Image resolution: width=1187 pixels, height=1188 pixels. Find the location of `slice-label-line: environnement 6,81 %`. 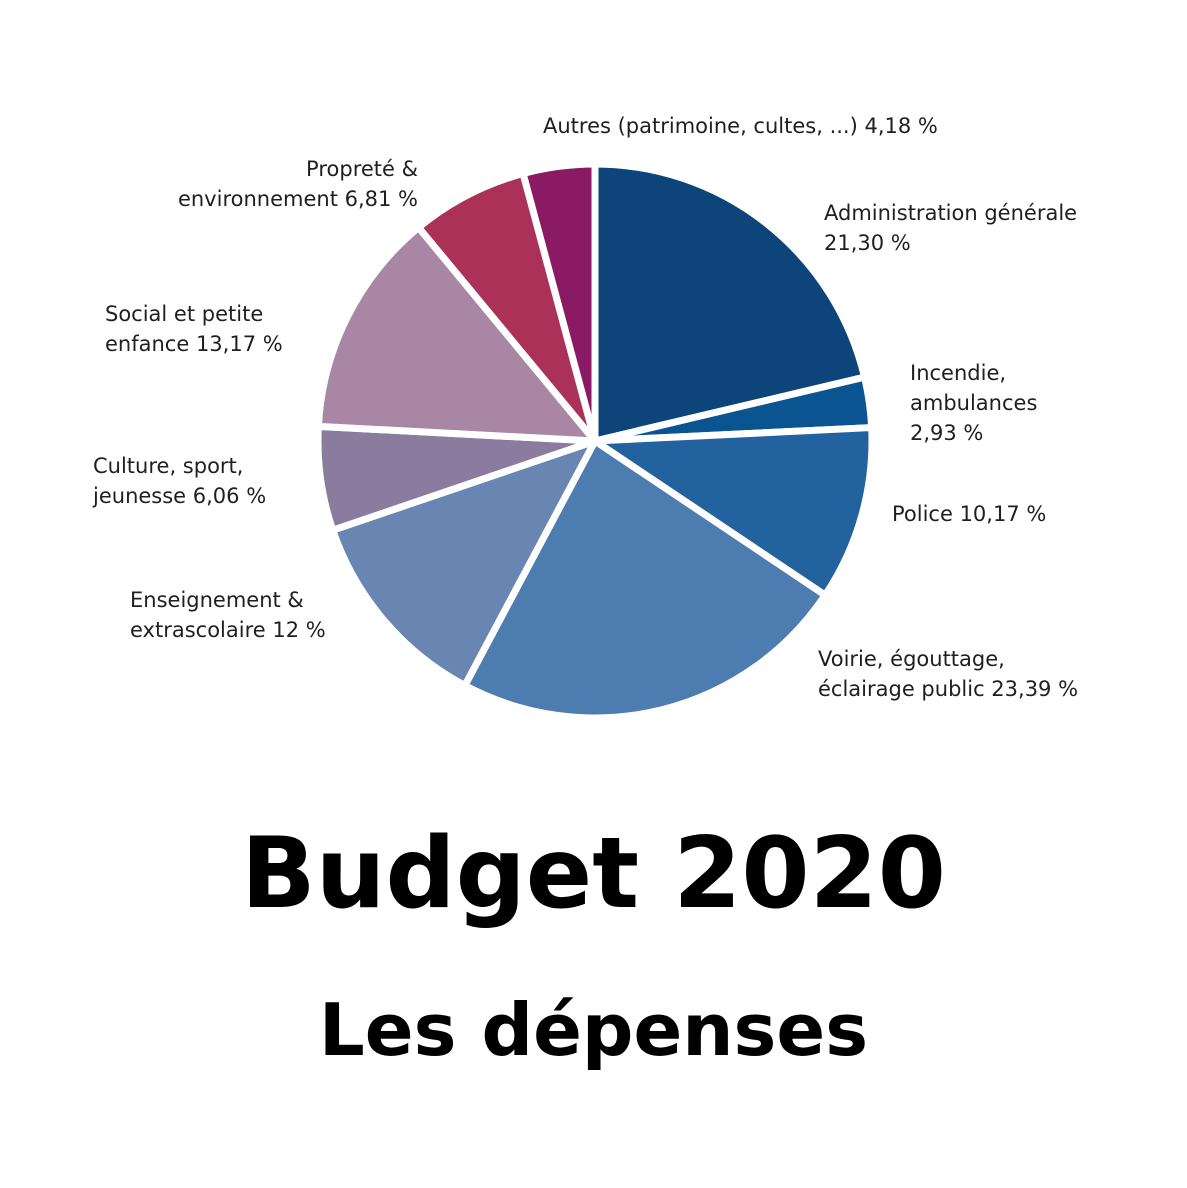

slice-label-line: environnement 6,81 % is located at coordinates (298, 199).